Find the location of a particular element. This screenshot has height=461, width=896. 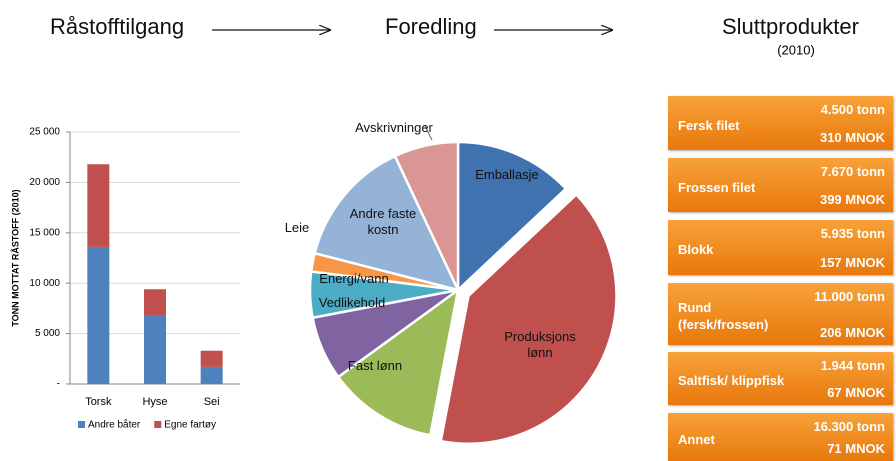

pie-label: Energi/vann is located at coordinates (354, 278).